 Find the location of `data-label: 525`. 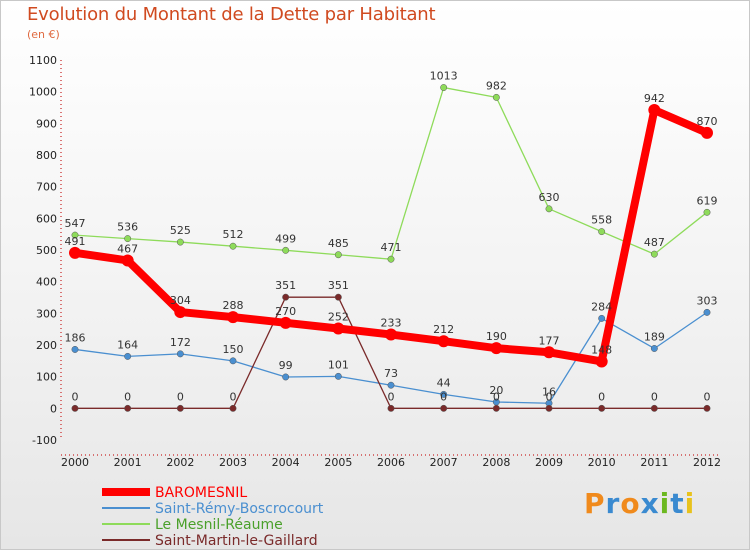

data-label: 525 is located at coordinates (180, 230).